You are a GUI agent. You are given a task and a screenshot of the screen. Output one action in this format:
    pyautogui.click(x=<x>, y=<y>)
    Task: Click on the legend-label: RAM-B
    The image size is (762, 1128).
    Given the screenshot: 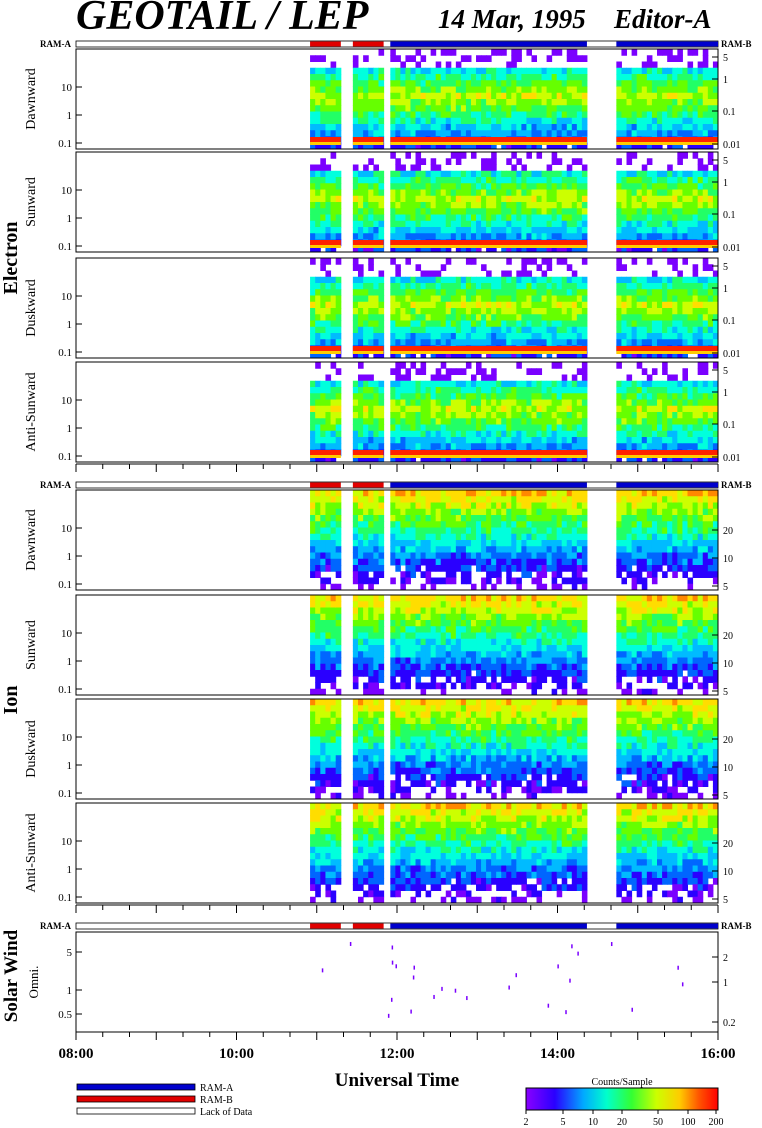 What is the action you would take?
    pyautogui.click(x=216, y=1100)
    